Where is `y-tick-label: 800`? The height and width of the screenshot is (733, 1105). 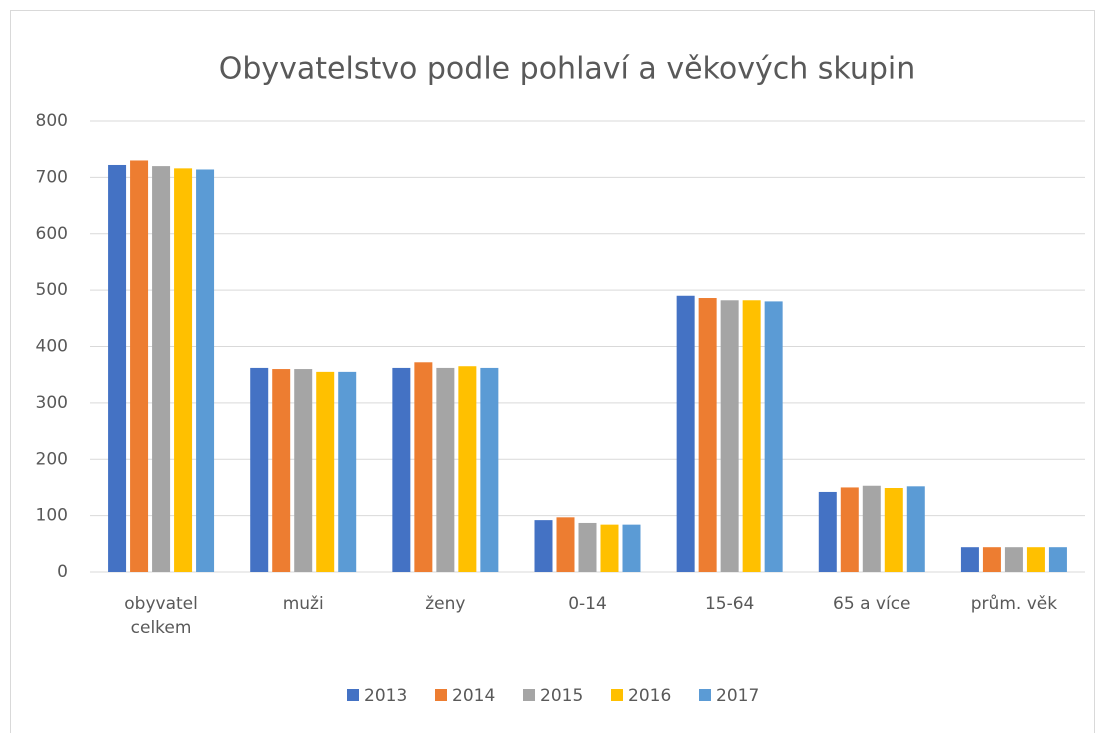
y-tick-label: 800 is located at coordinates (52, 121).